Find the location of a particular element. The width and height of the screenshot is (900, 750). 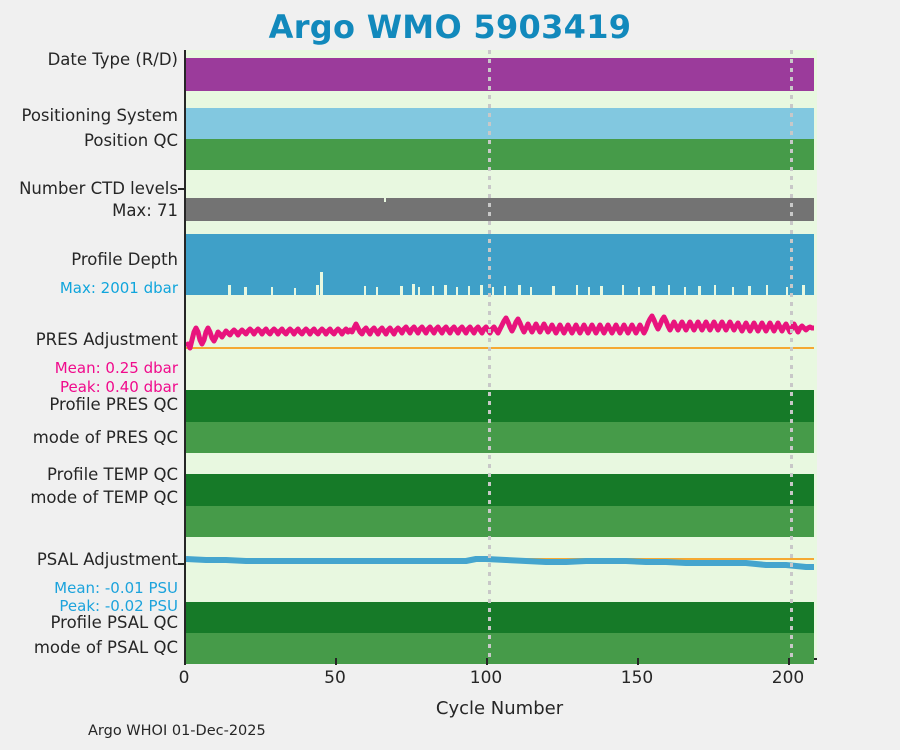

footer-credit: Argo WHOI 01-Dec-2025 is located at coordinates (177, 731).